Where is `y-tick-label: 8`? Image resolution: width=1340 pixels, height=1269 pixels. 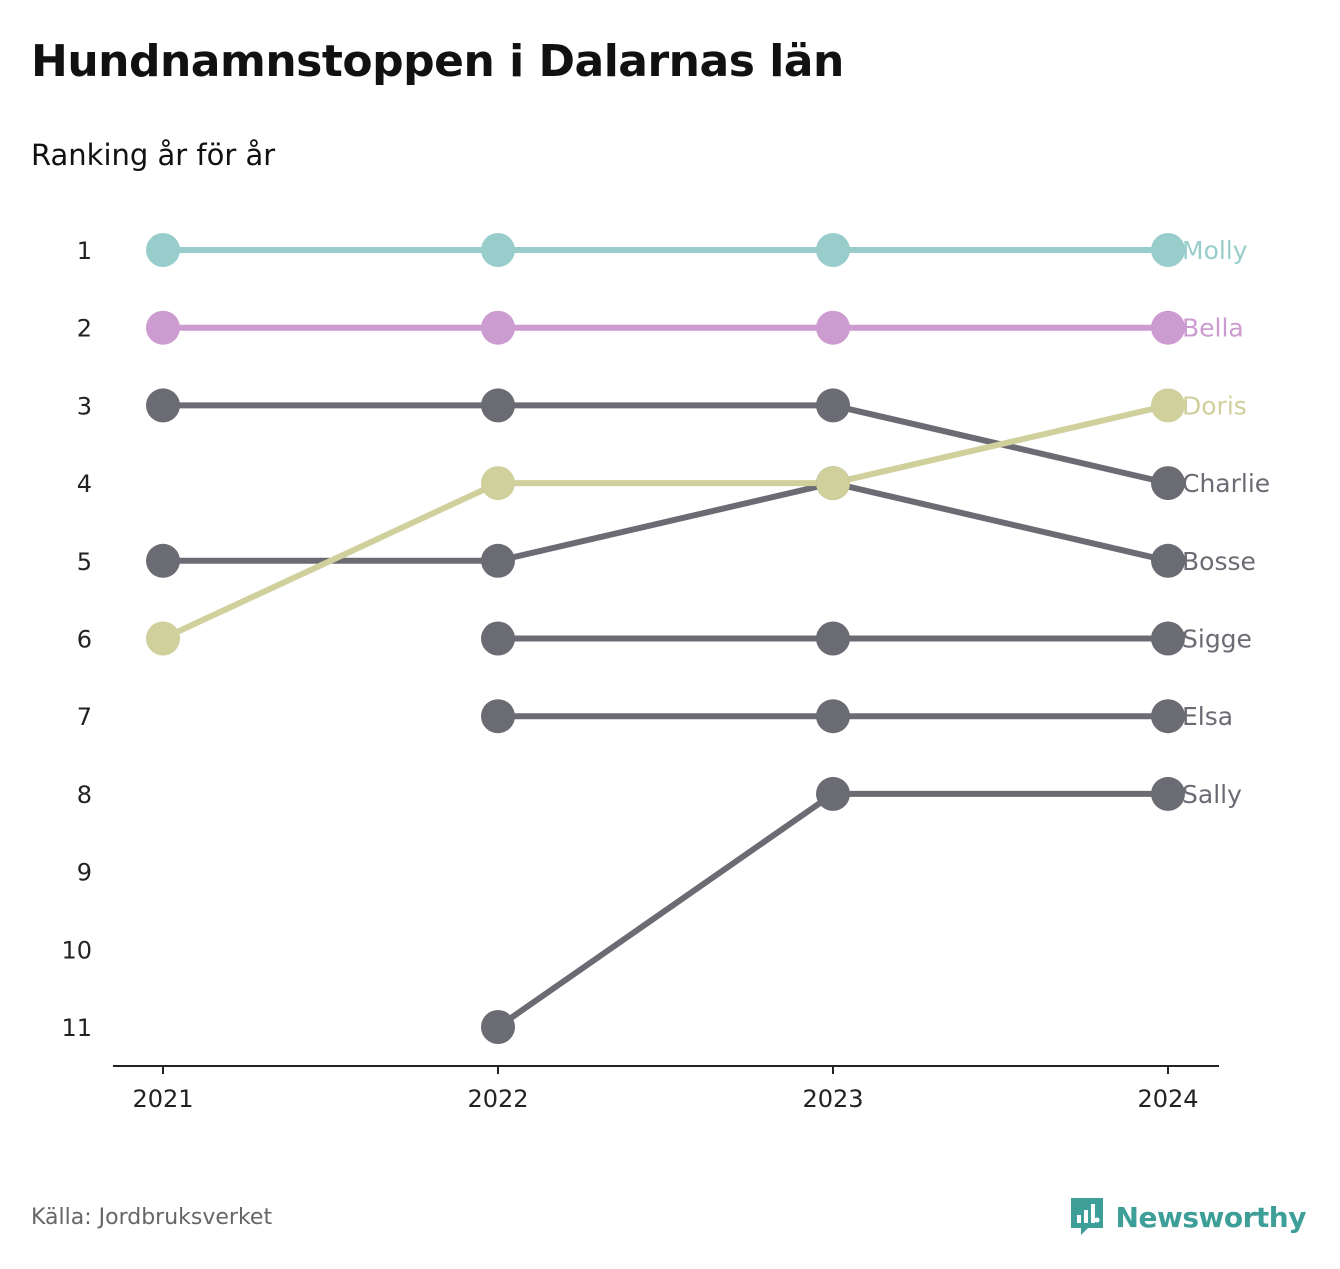
y-tick-label: 8 is located at coordinates (84, 795).